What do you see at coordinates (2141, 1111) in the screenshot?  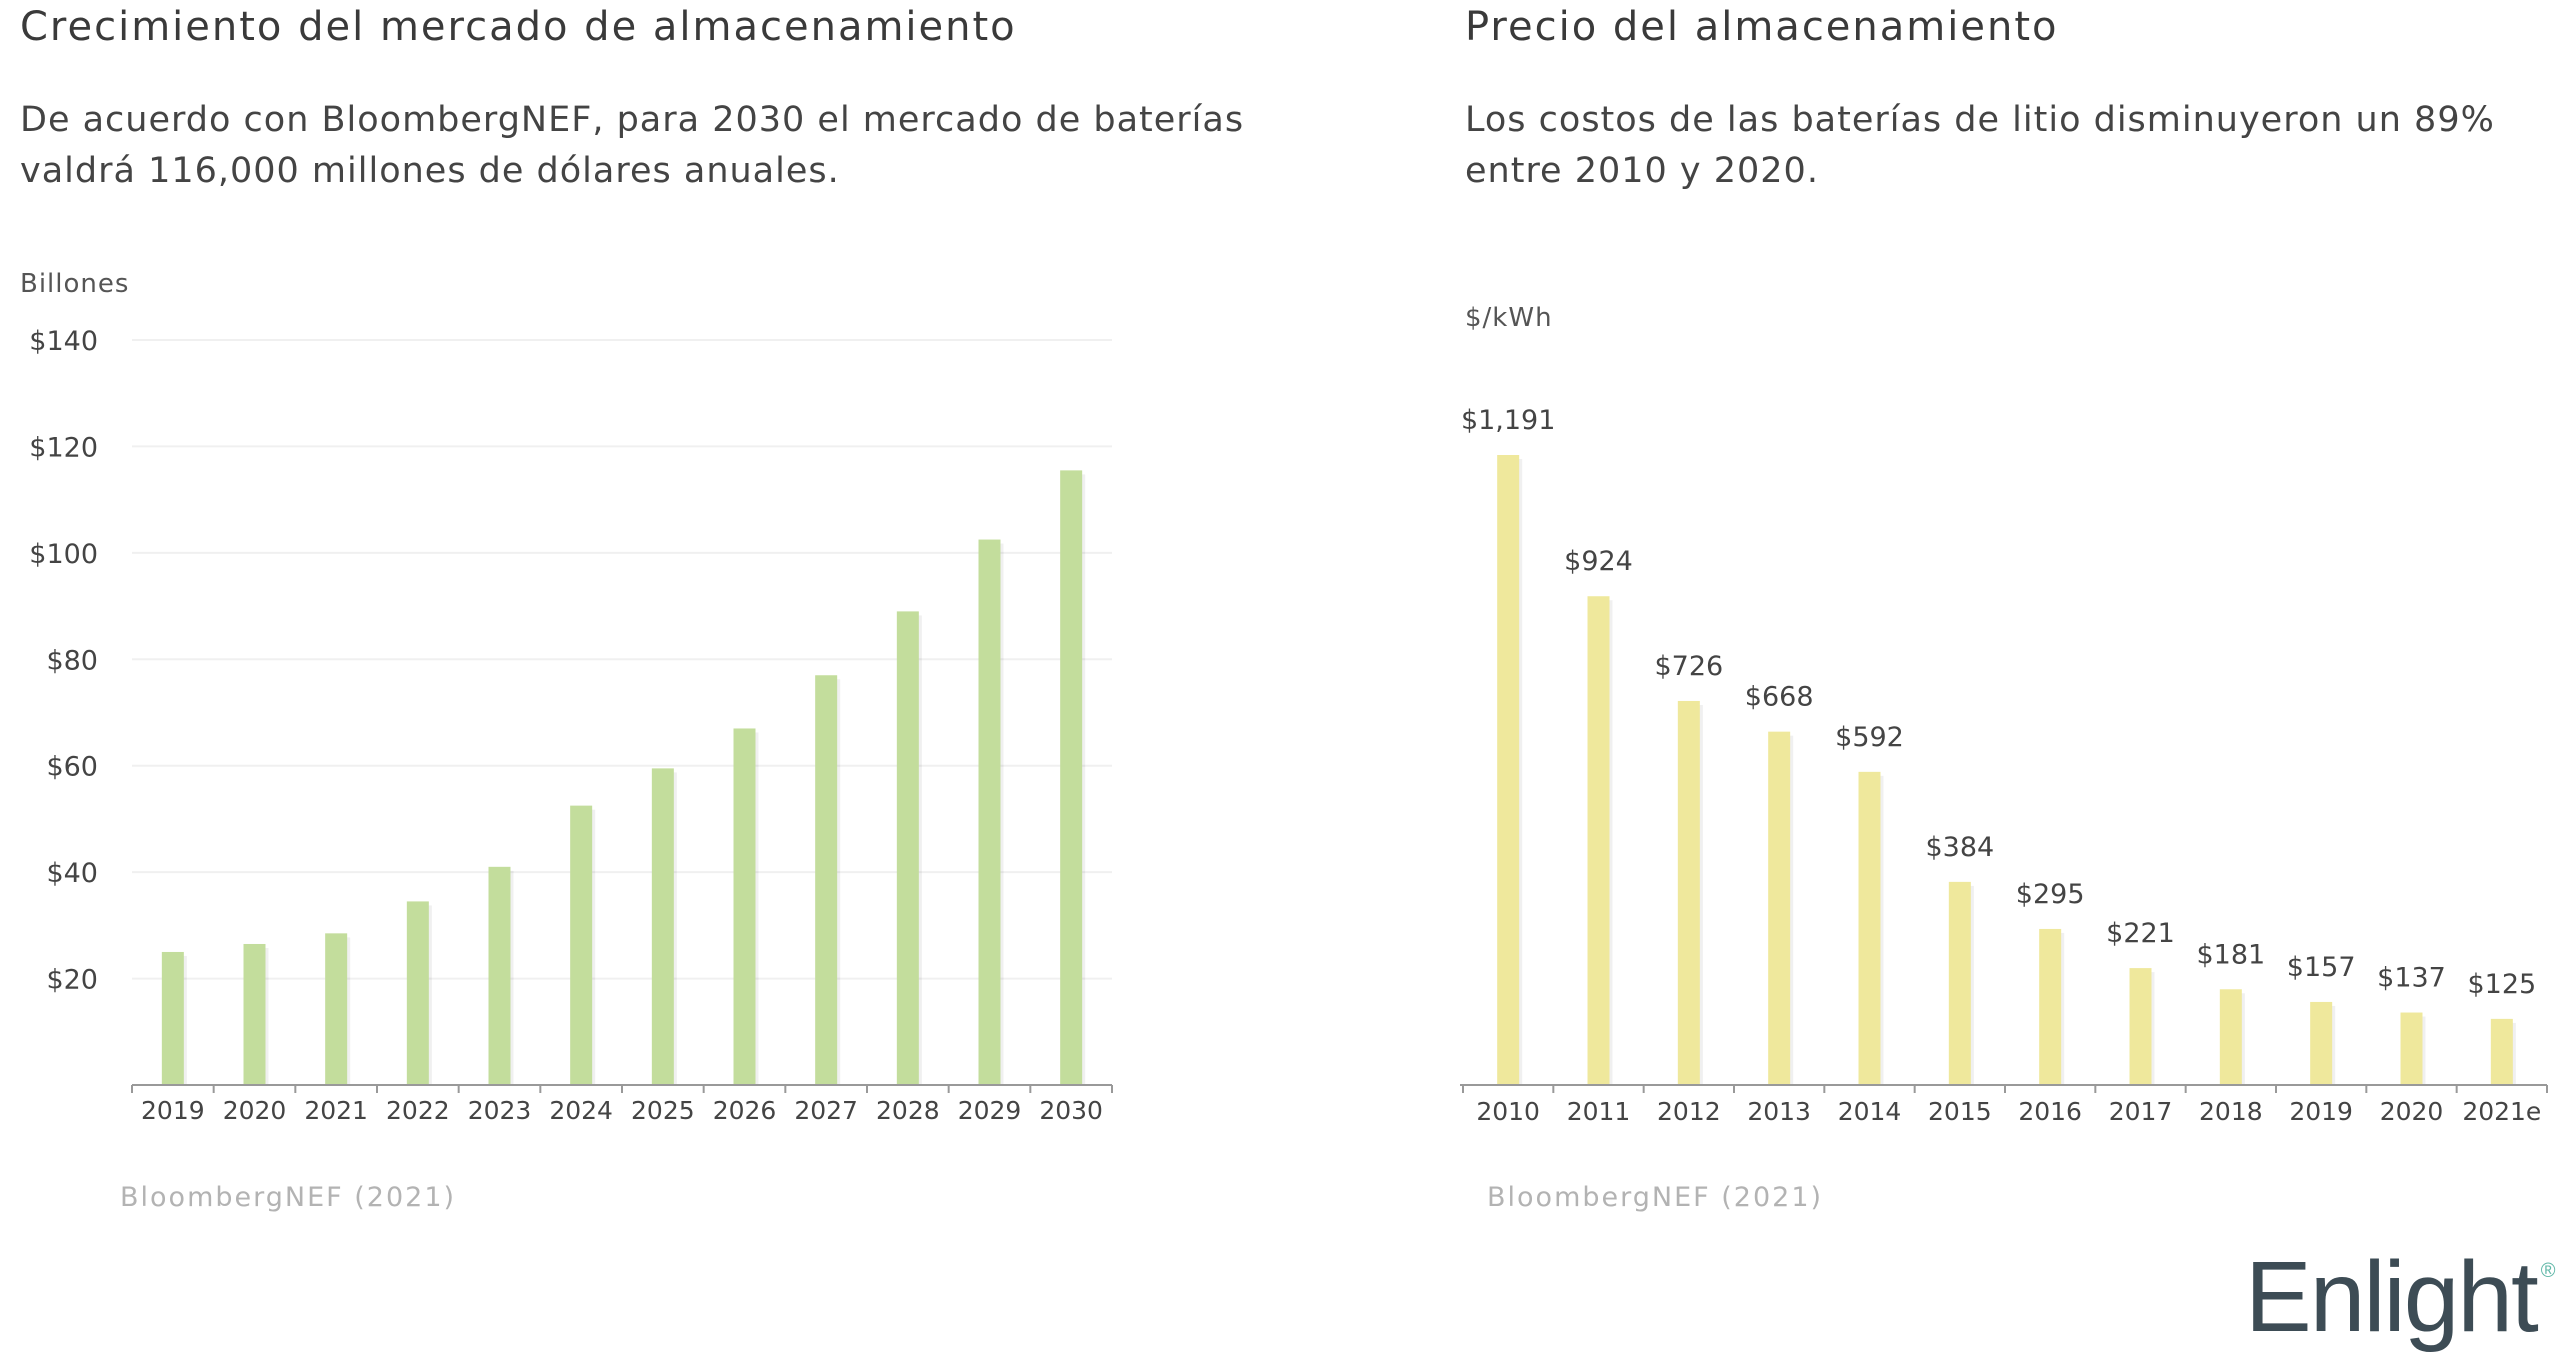 I see `x-tick-label: 2017` at bounding box center [2141, 1111].